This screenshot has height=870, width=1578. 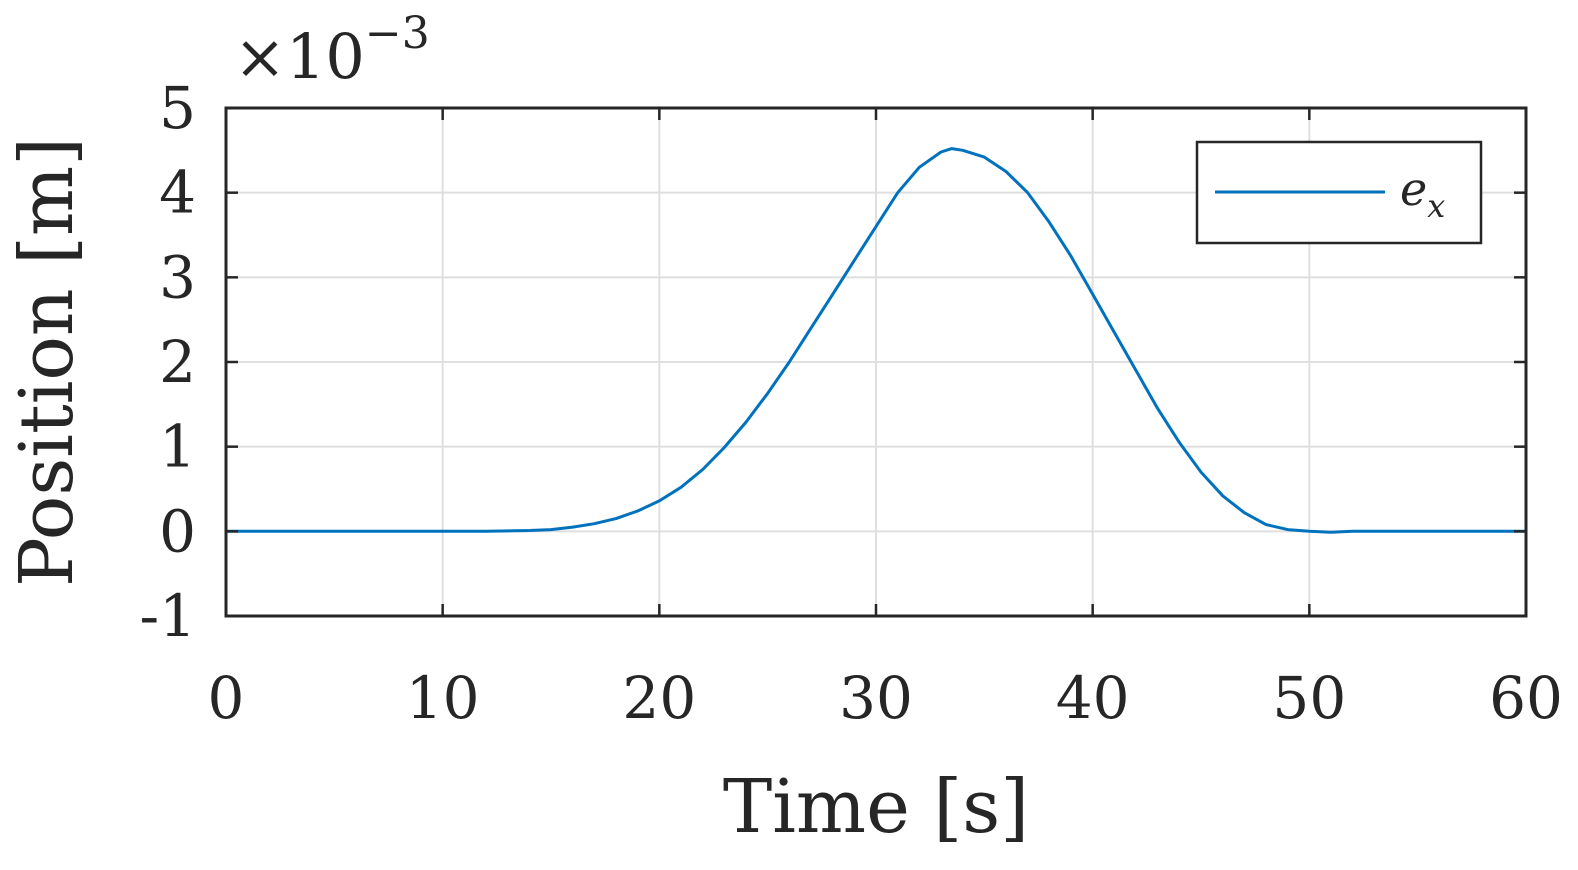 I want to click on y-exponent-label: ×10⁻³, so click(x=332, y=50).